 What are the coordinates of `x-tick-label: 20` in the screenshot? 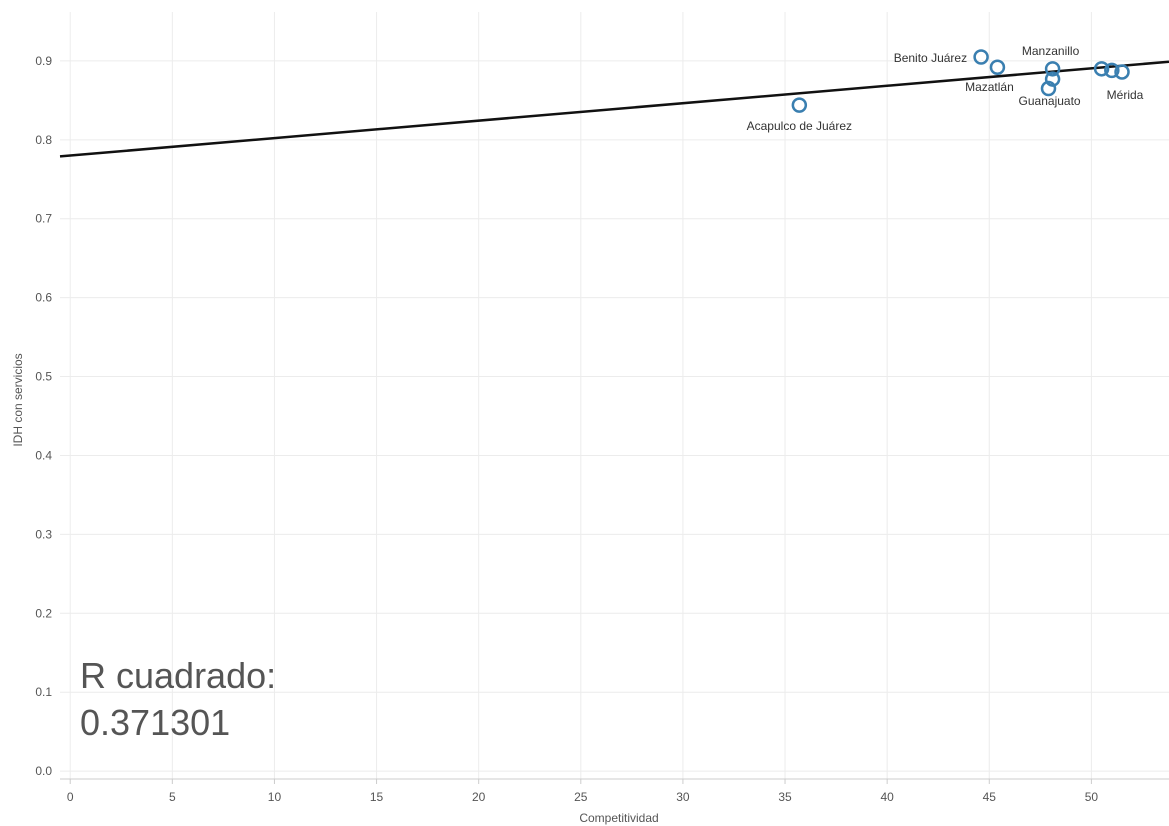 It's located at (479, 797).